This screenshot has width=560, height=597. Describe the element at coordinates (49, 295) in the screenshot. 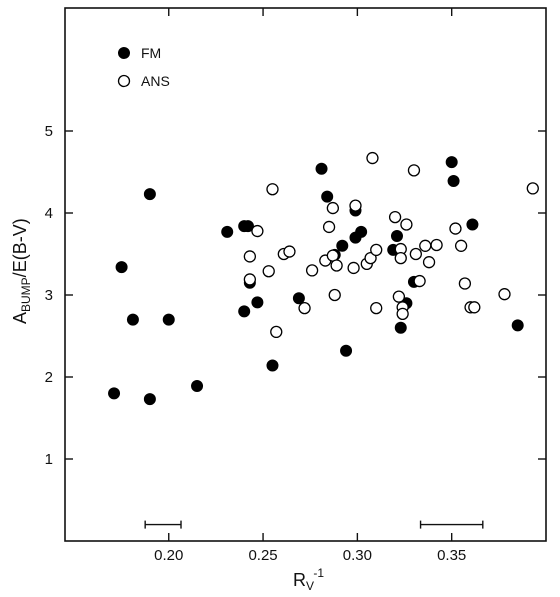

I see `y-tick-label: 3` at that location.